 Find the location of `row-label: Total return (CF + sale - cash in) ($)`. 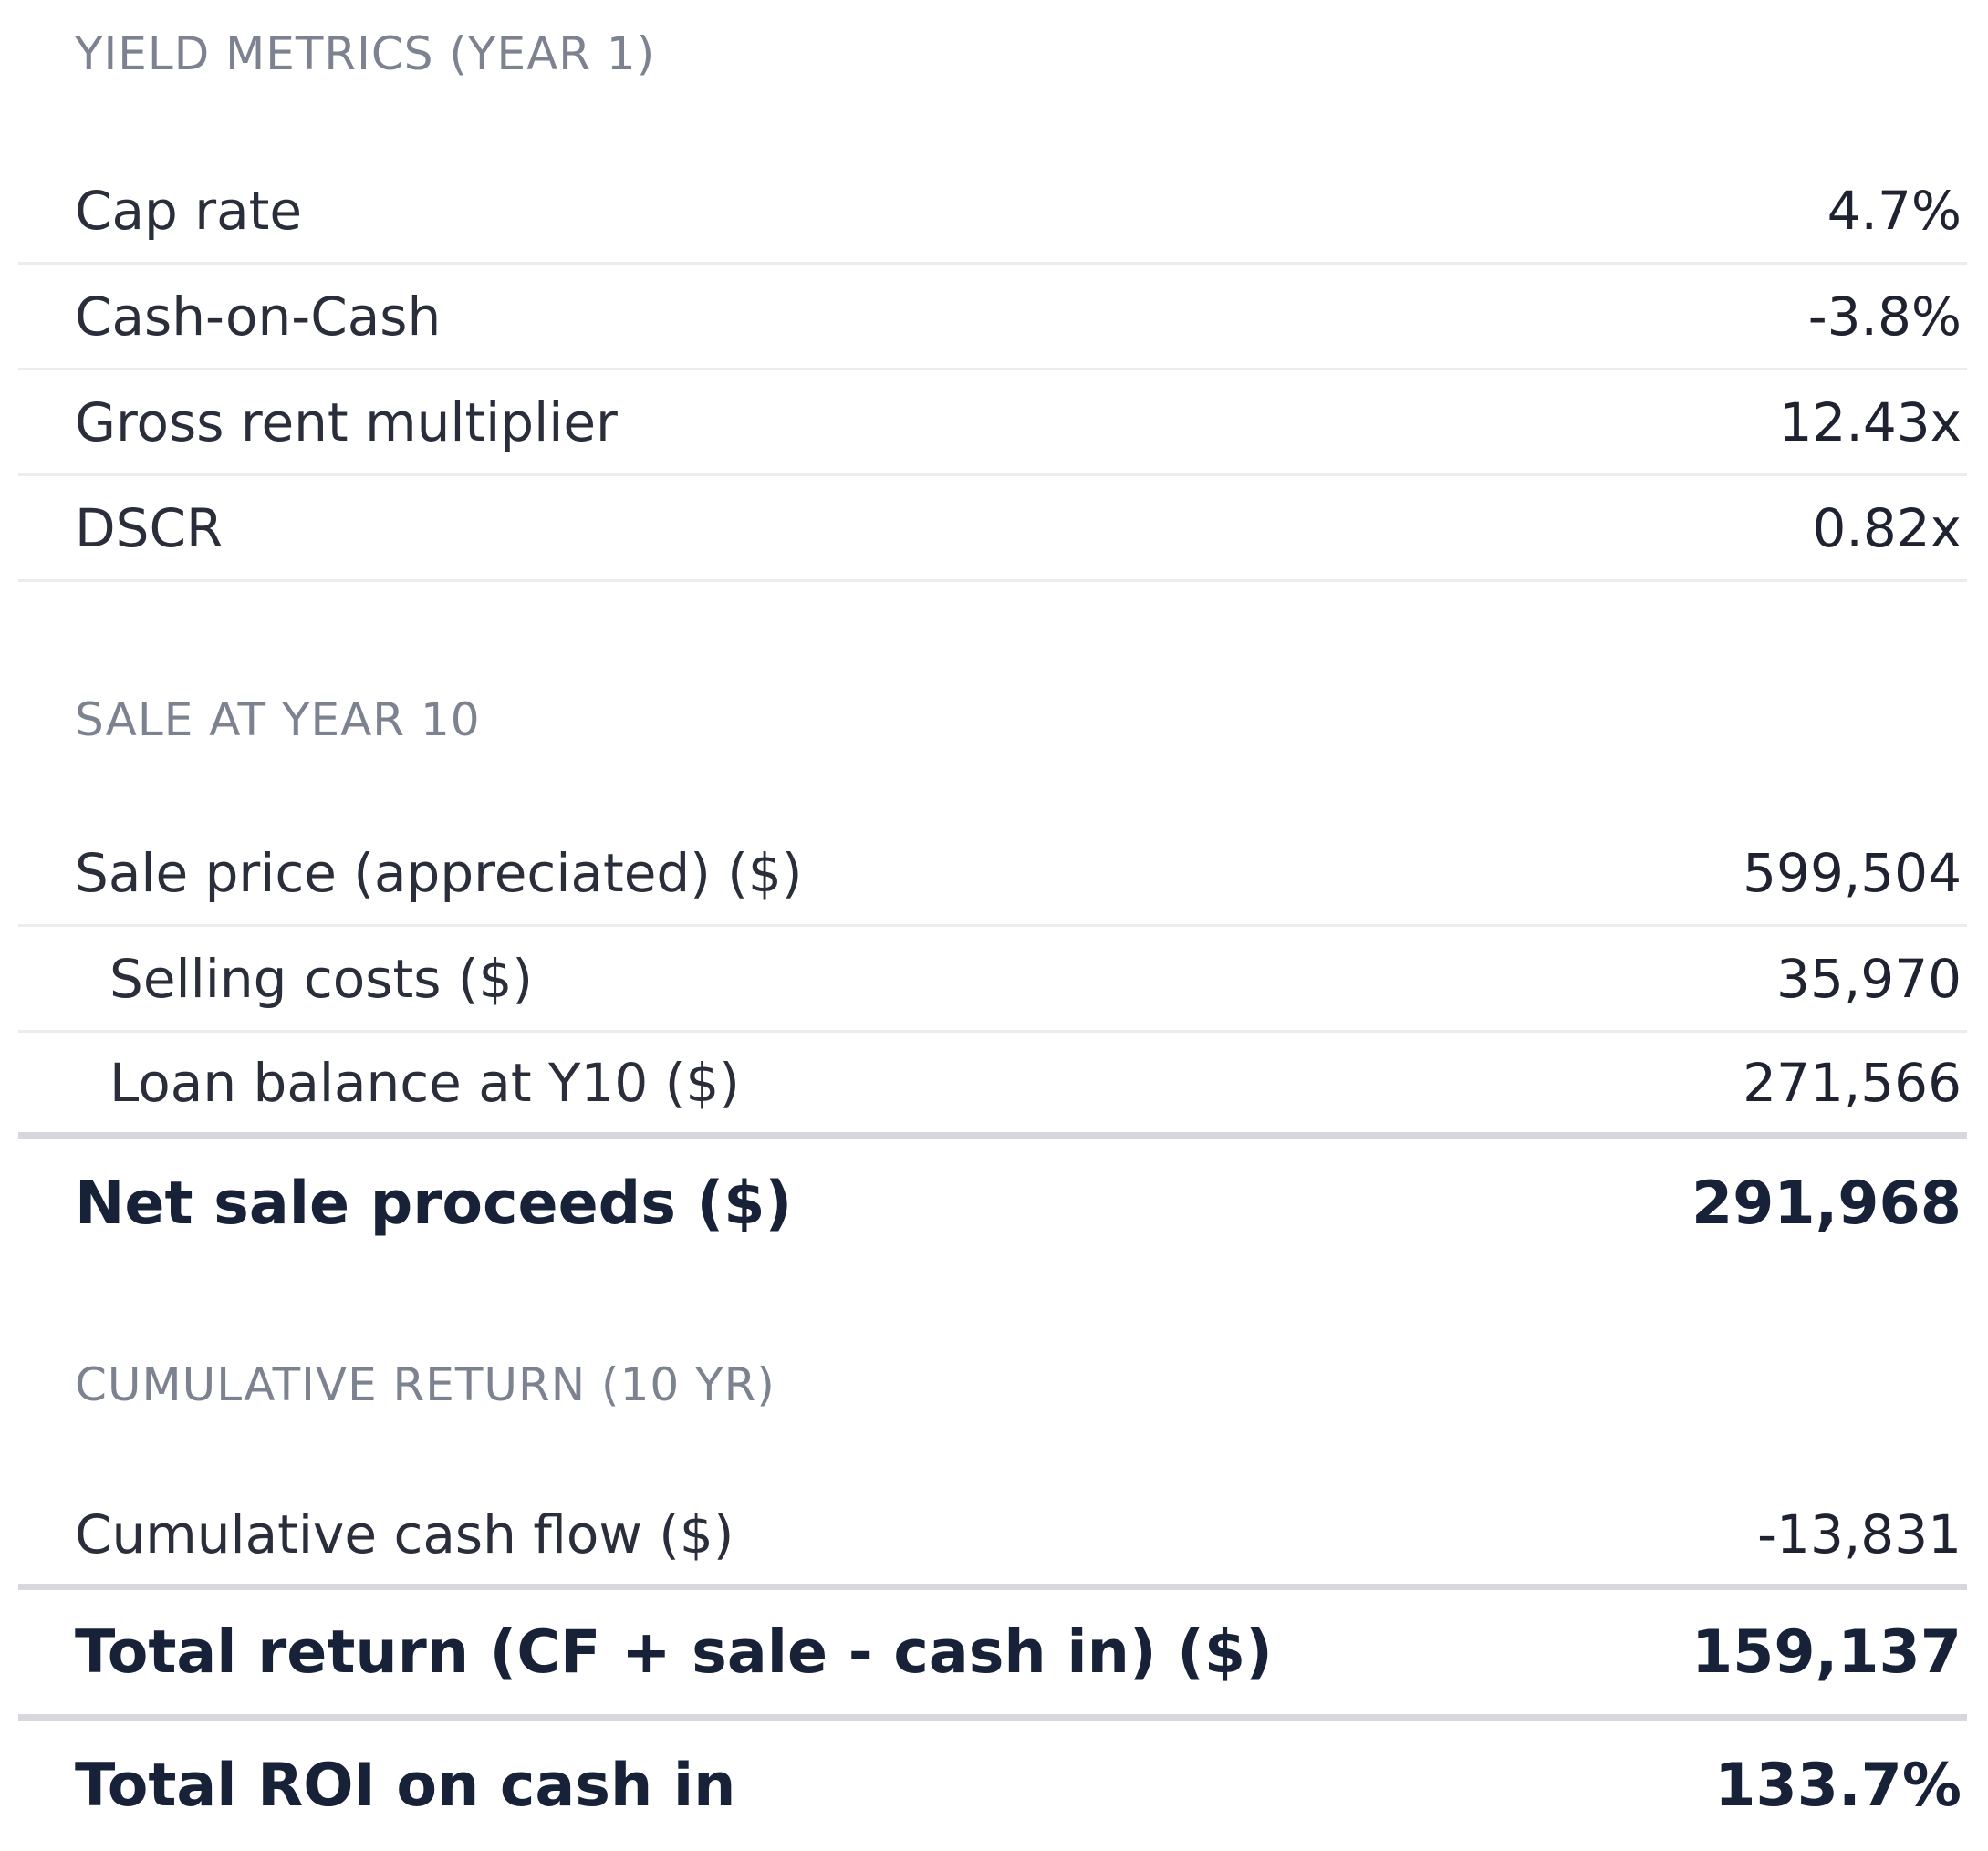

row-label: Total return (CF + sale - cash in) ($) is located at coordinates (674, 1652).